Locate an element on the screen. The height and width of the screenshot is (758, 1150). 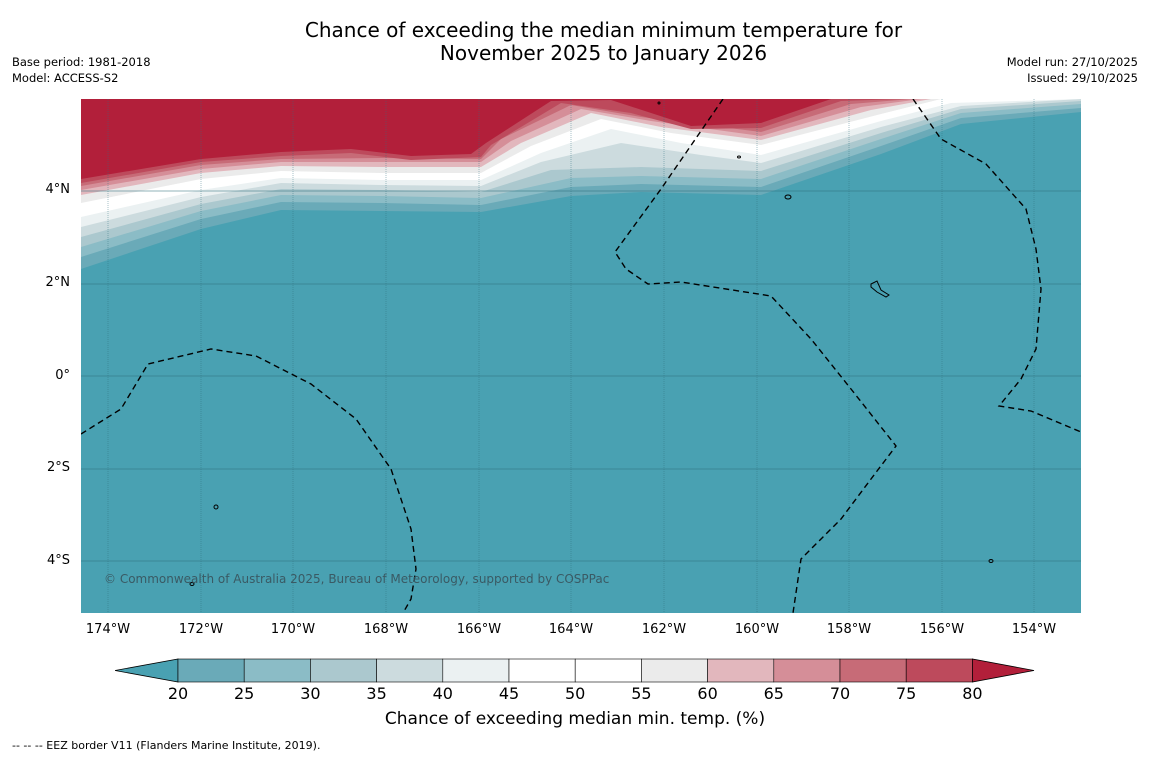
issued-text: Issued: 29/10/2025 is located at coordinates (1082, 78).